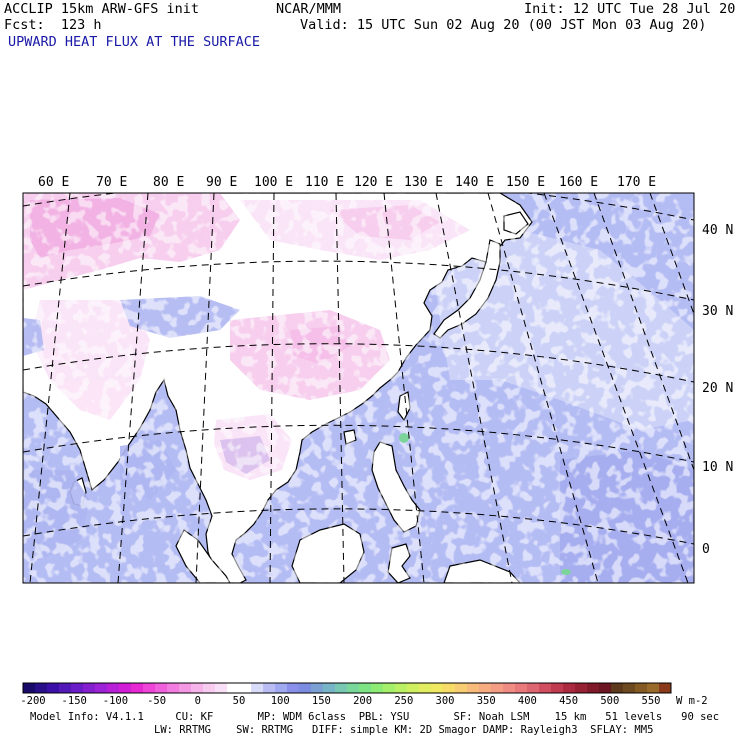 The height and width of the screenshot is (740, 740). Describe the element at coordinates (168, 182) in the screenshot. I see `lon-label: 80 E` at that location.